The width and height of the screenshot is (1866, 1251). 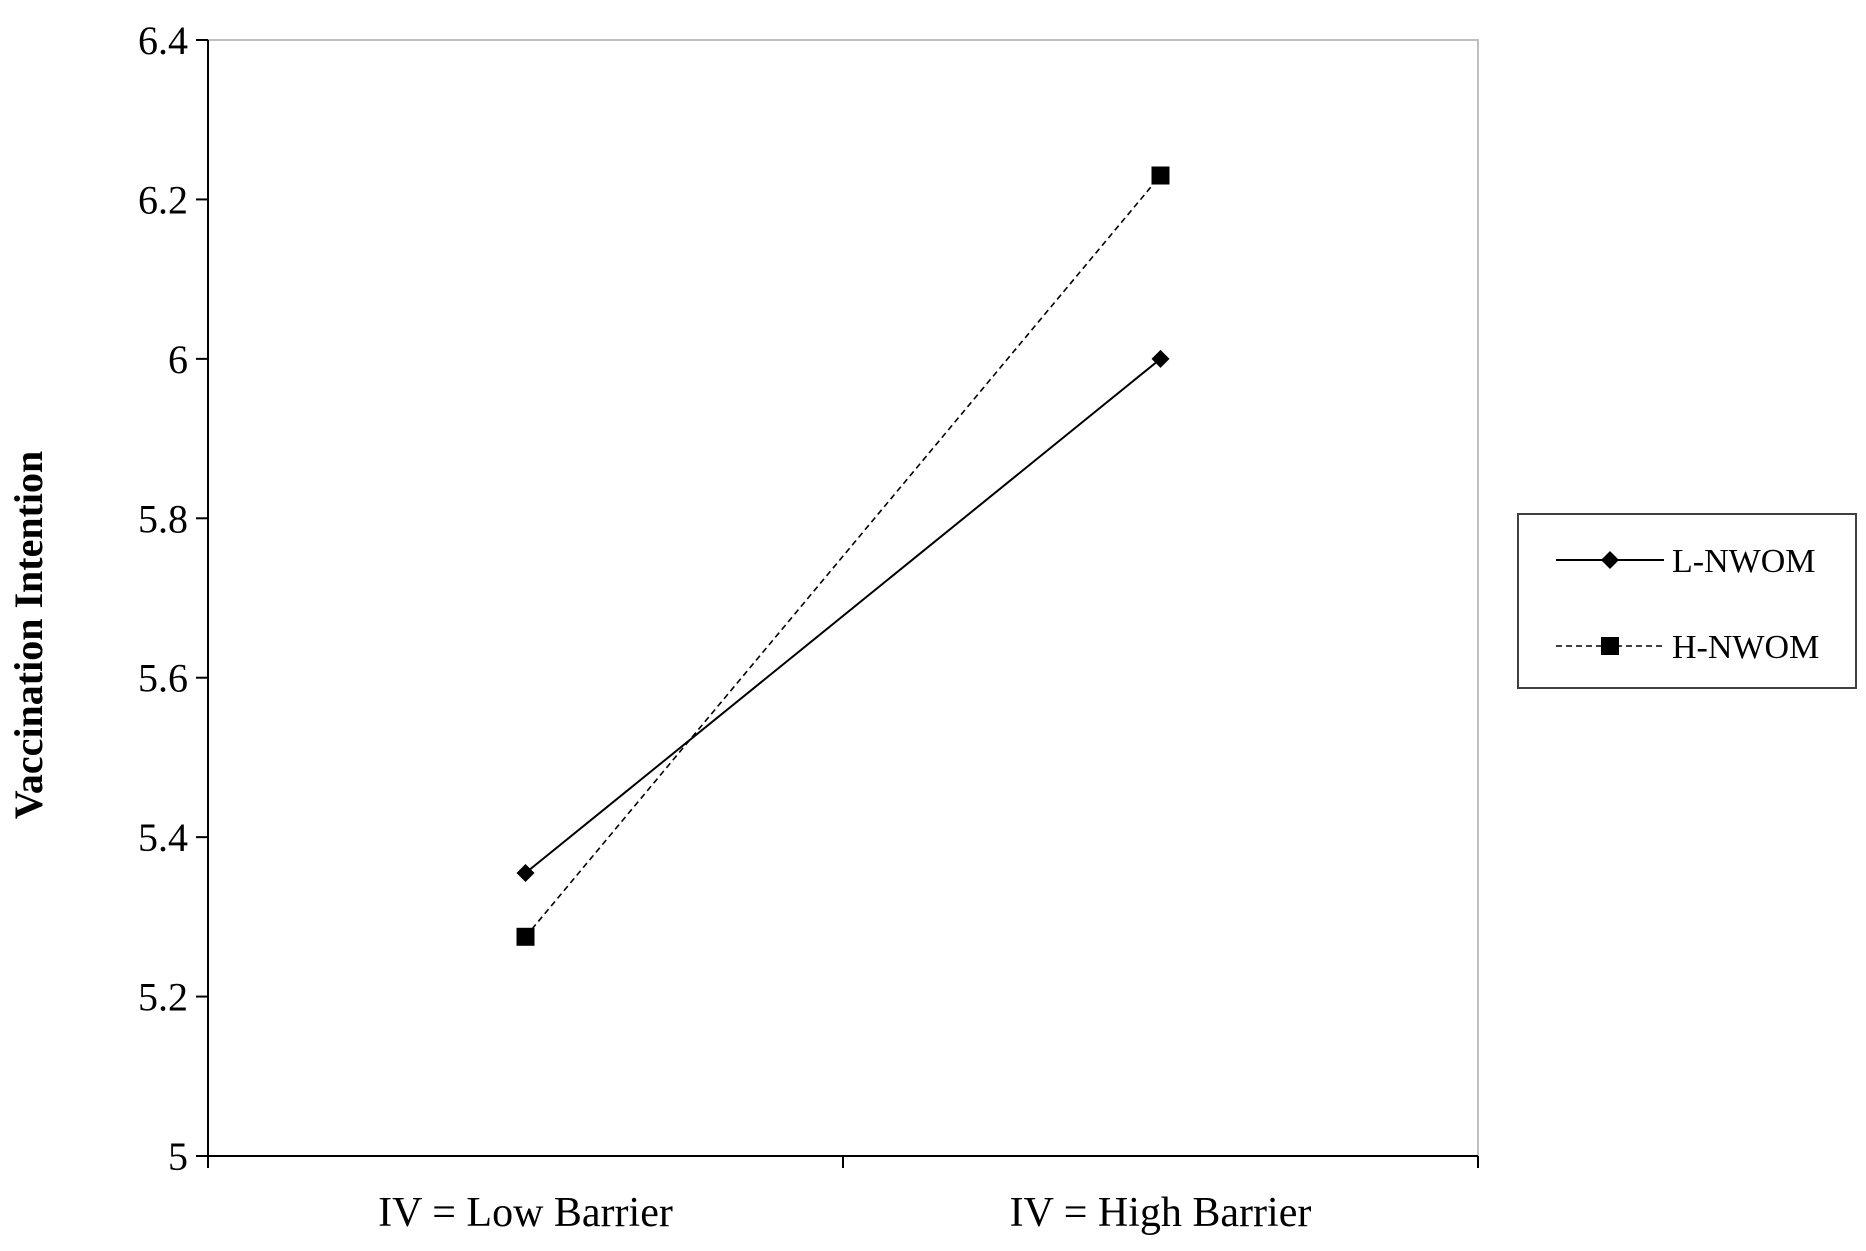 What do you see at coordinates (163, 837) in the screenshot?
I see `y-tick-label: 5.4` at bounding box center [163, 837].